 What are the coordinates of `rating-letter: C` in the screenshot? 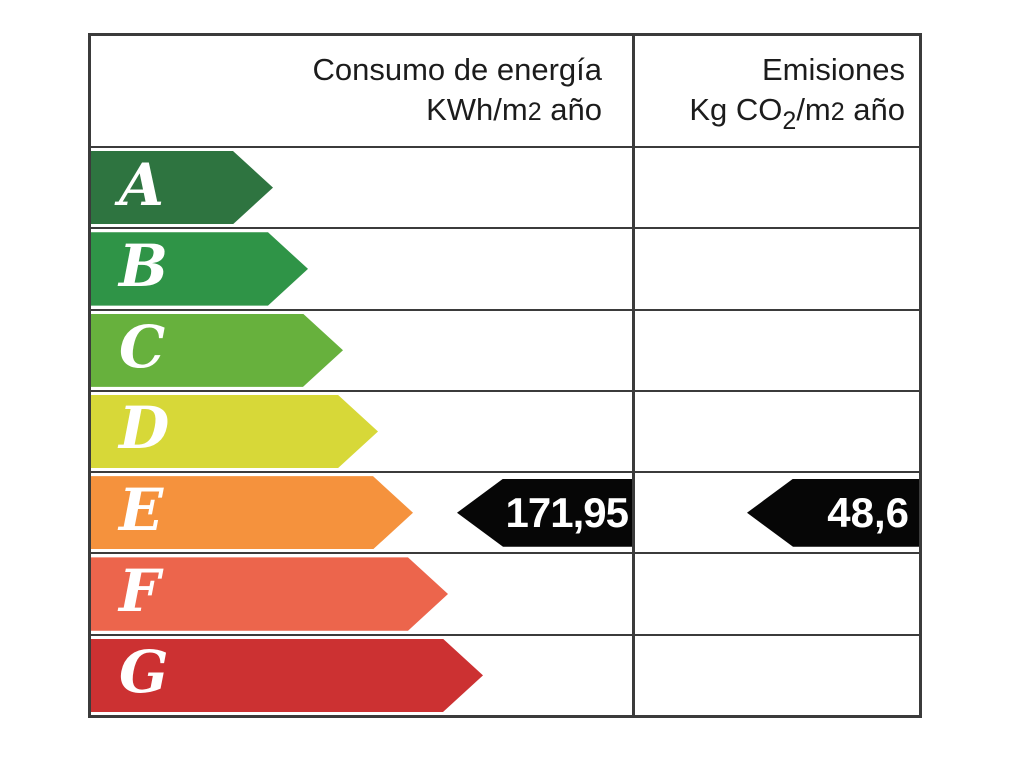 It's located at (142, 347).